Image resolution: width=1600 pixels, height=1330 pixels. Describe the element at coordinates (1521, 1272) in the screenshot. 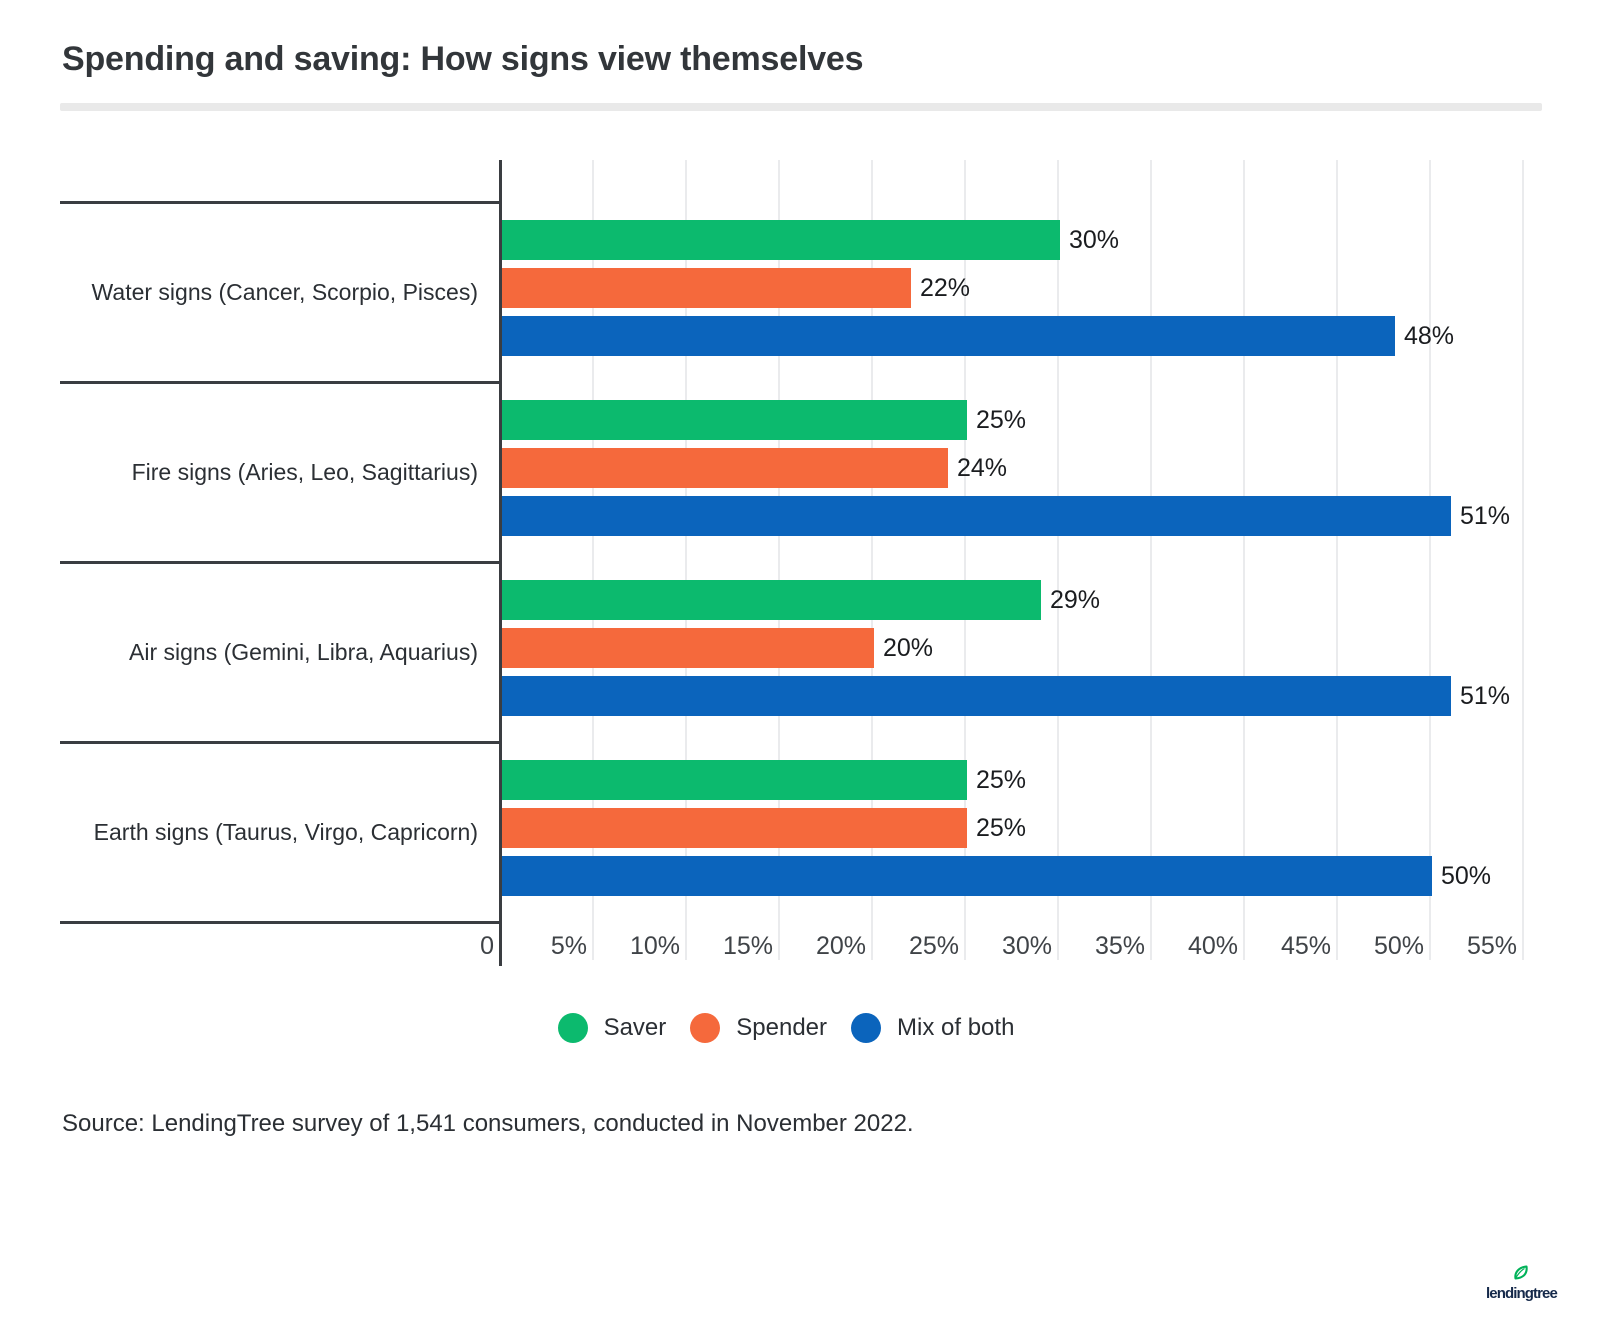

I see `leaf-icon` at that location.